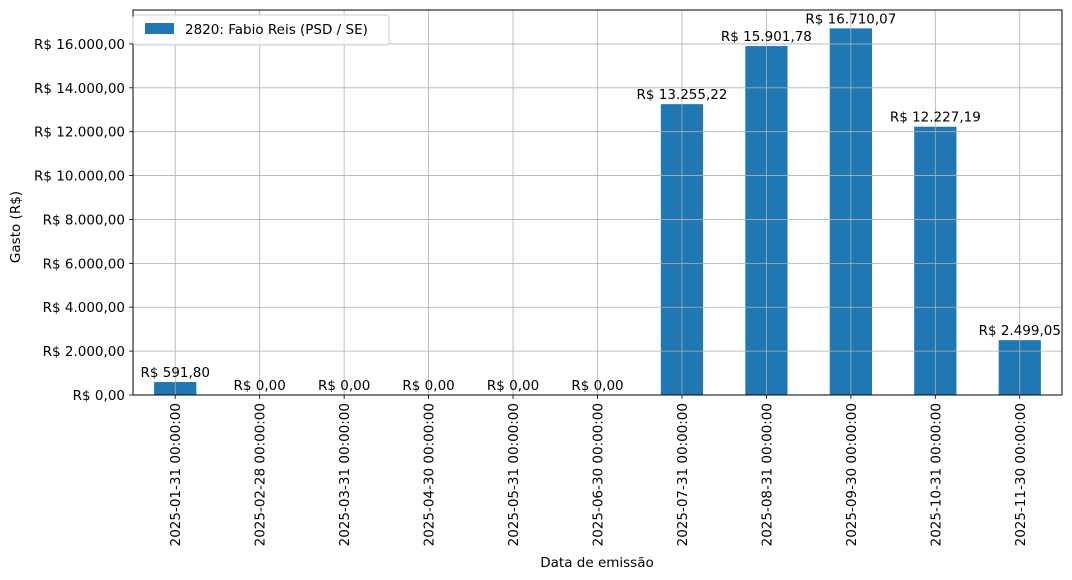 The image size is (1072, 580). What do you see at coordinates (683, 474) in the screenshot?
I see `x-tick-label: 2025-07-31 00:00:00` at bounding box center [683, 474].